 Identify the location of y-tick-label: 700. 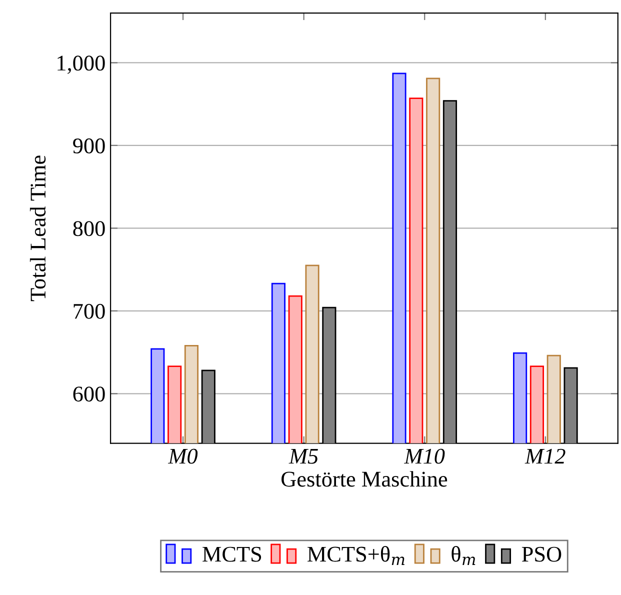
(89, 311).